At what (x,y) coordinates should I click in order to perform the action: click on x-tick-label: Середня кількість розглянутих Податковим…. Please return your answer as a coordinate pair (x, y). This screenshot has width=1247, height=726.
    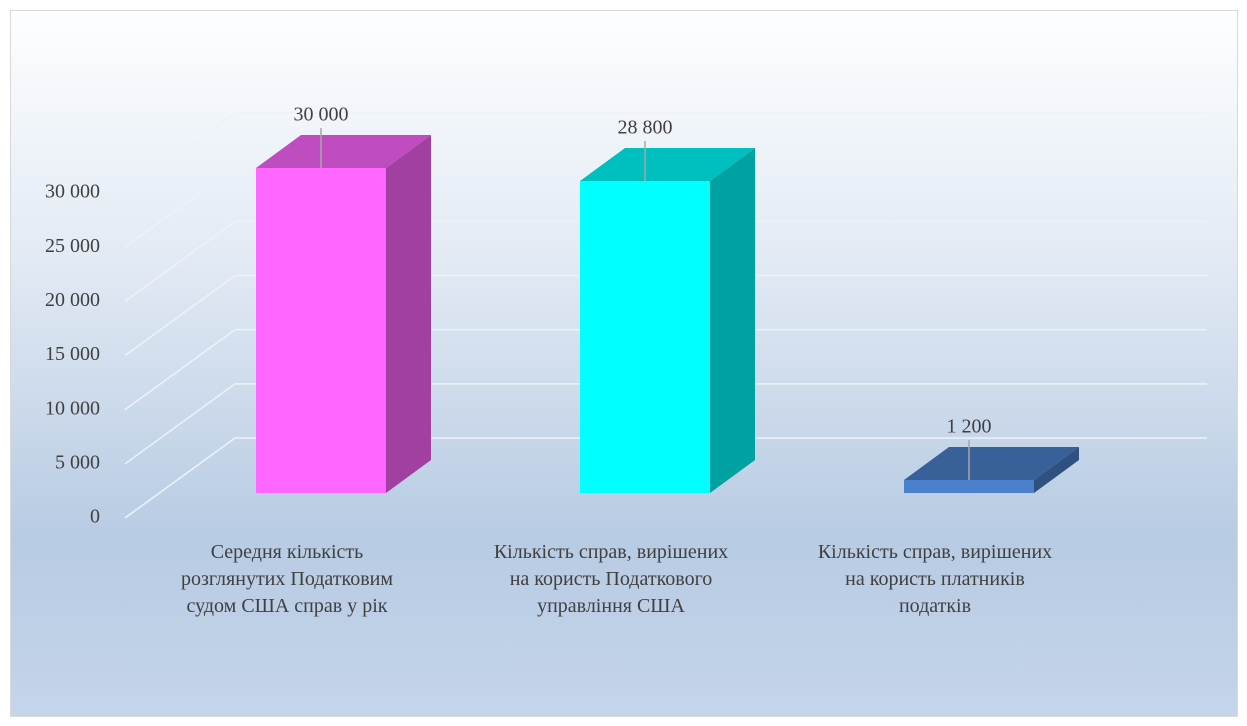
    Looking at the image, I should click on (287, 579).